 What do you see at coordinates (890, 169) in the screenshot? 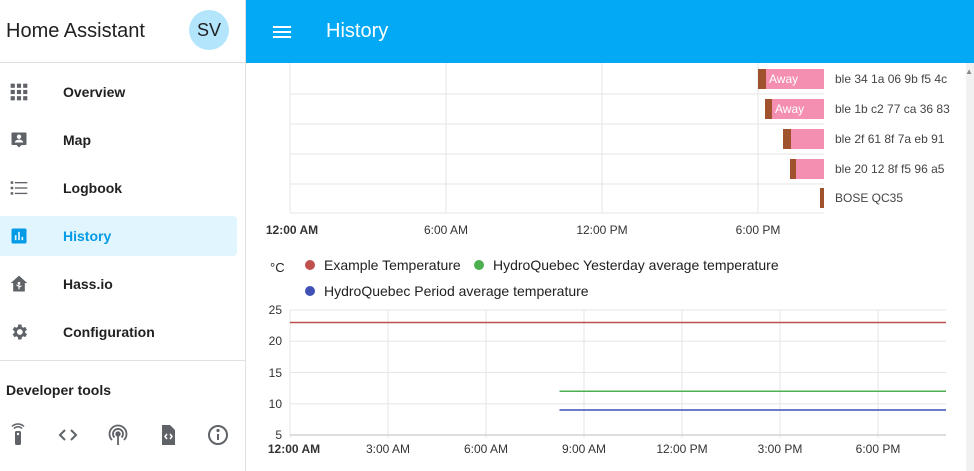
I see `timeline-entity-label: ble 20 12 8f f5 96 a5` at bounding box center [890, 169].